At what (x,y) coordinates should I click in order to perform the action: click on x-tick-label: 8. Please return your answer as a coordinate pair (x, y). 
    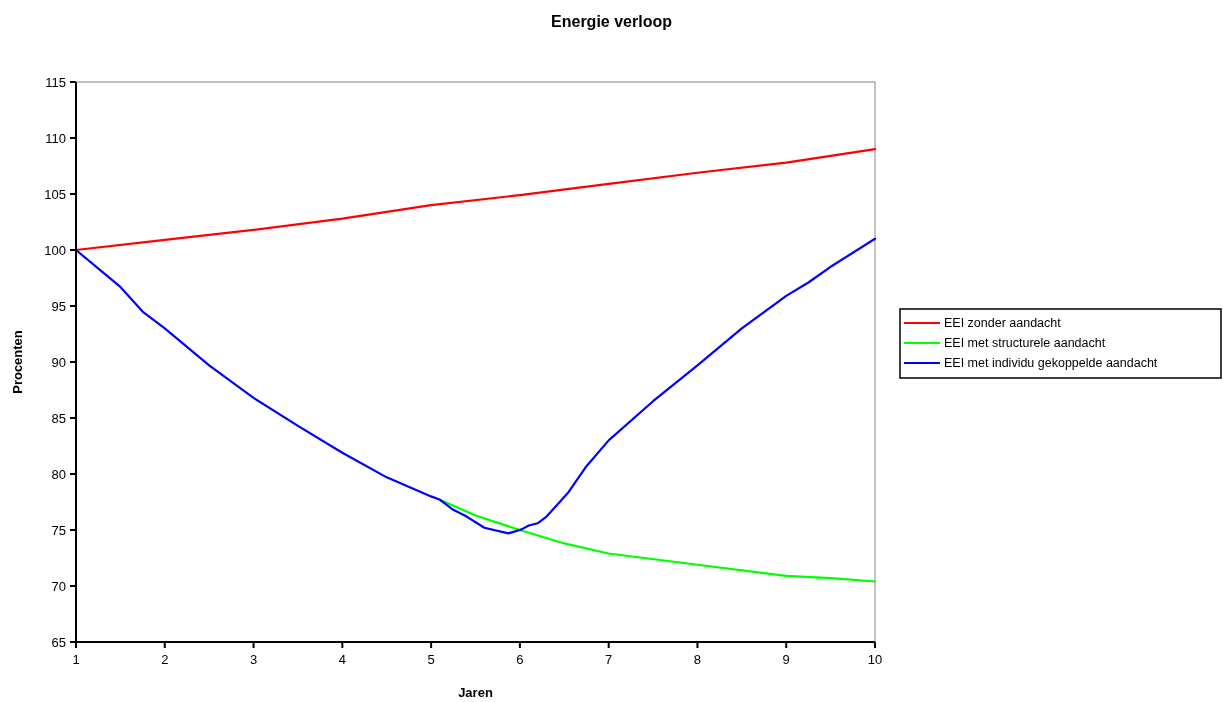
    Looking at the image, I should click on (697, 659).